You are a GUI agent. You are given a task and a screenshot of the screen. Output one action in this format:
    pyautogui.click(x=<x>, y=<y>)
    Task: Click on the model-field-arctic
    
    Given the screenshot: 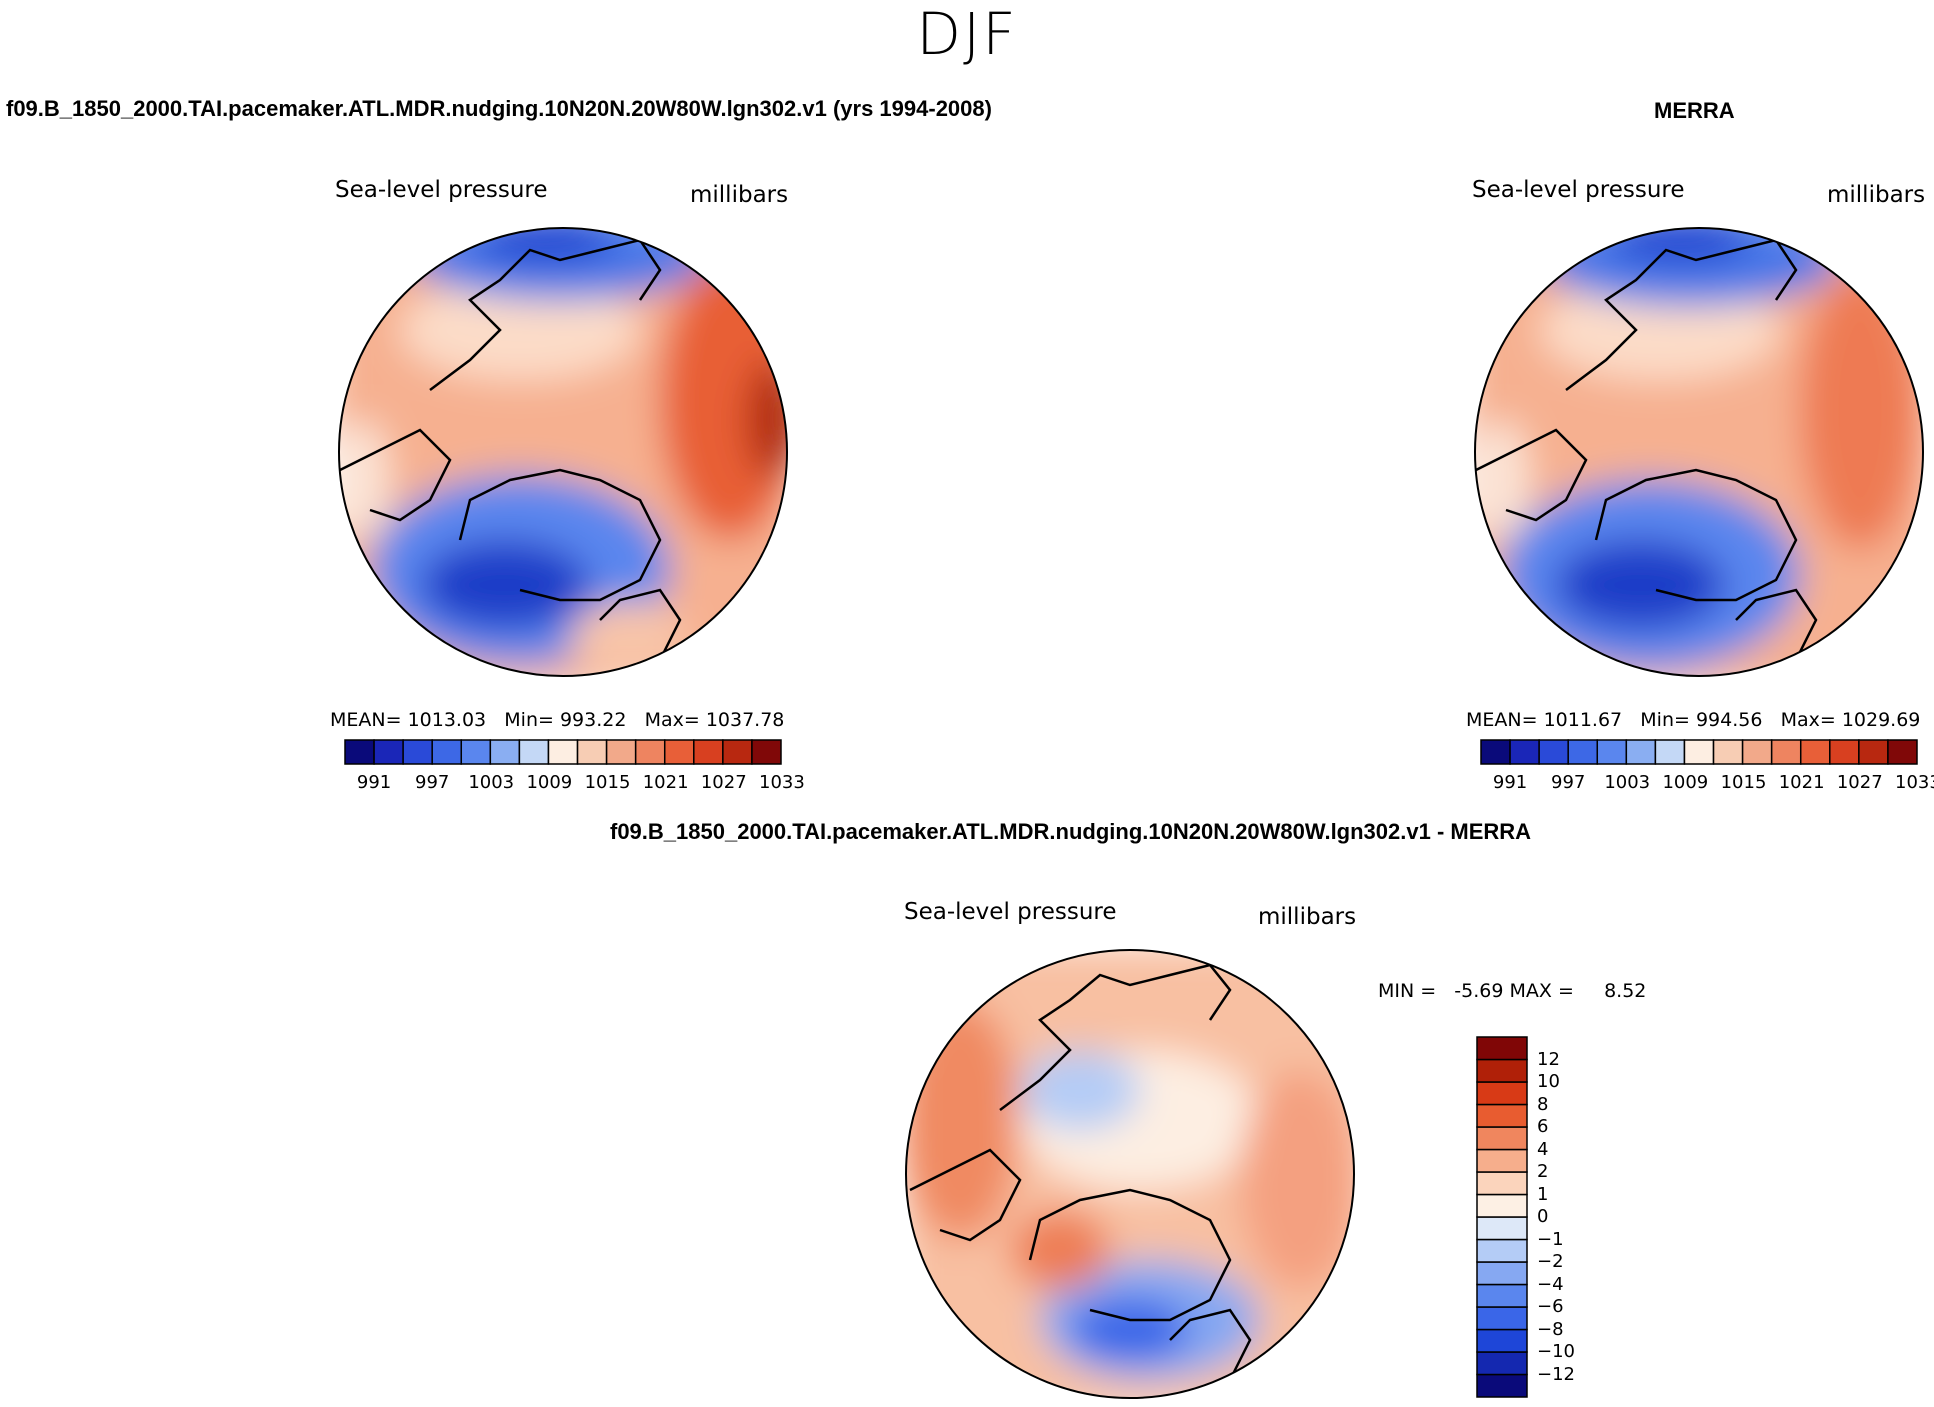 What is the action you would take?
    pyautogui.click(x=520, y=330)
    